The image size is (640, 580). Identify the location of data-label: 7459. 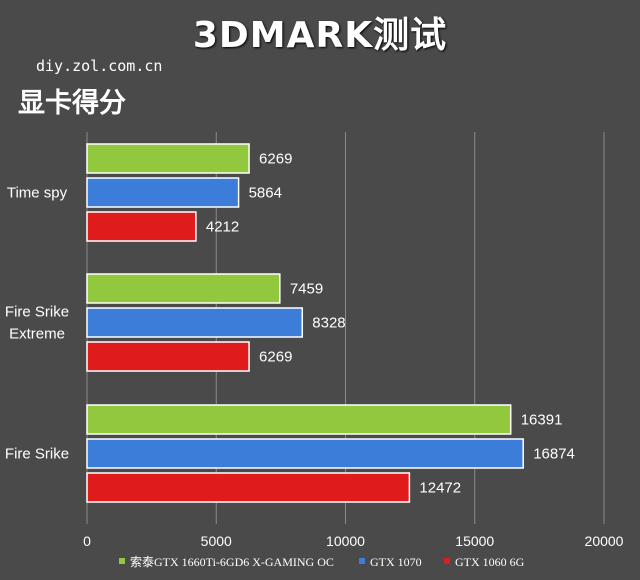
(306, 289).